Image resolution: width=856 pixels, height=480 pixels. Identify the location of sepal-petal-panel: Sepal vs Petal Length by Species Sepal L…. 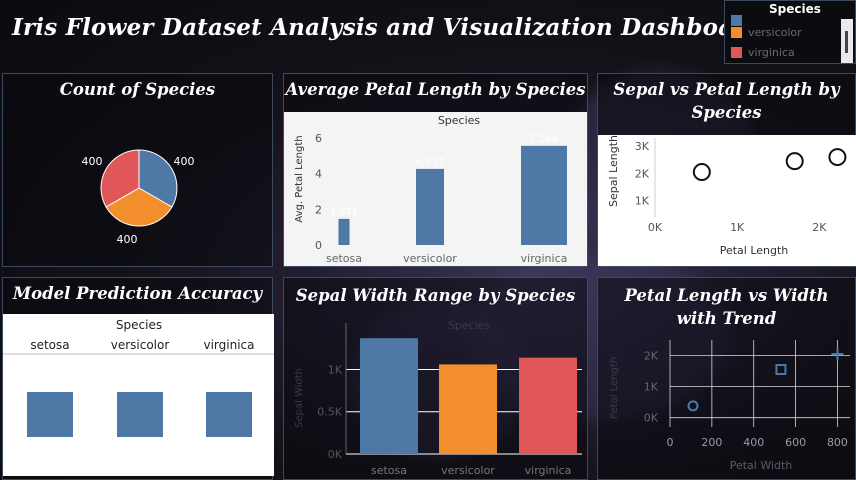
(726, 170).